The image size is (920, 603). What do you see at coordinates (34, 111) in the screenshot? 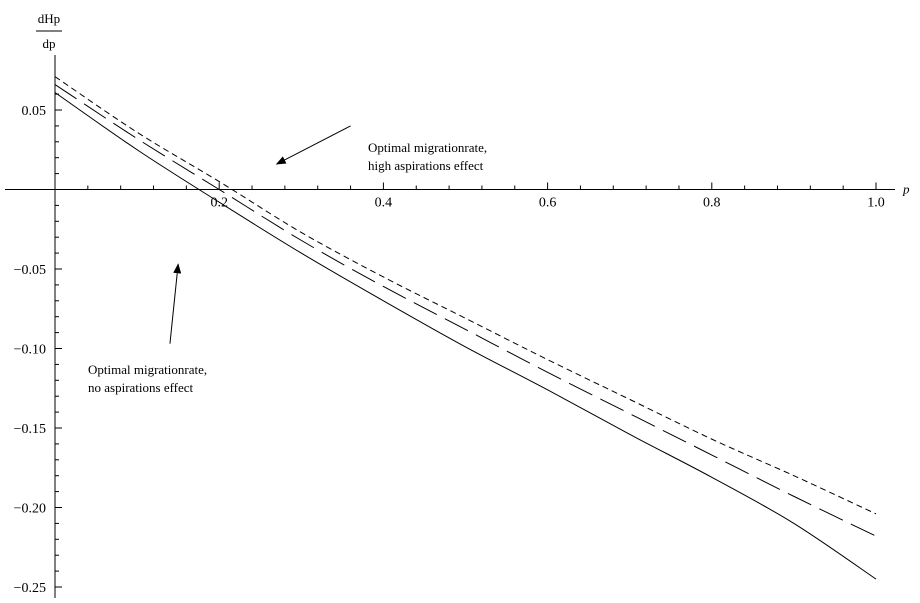
I see `y-tick-label: 0.05` at bounding box center [34, 111].